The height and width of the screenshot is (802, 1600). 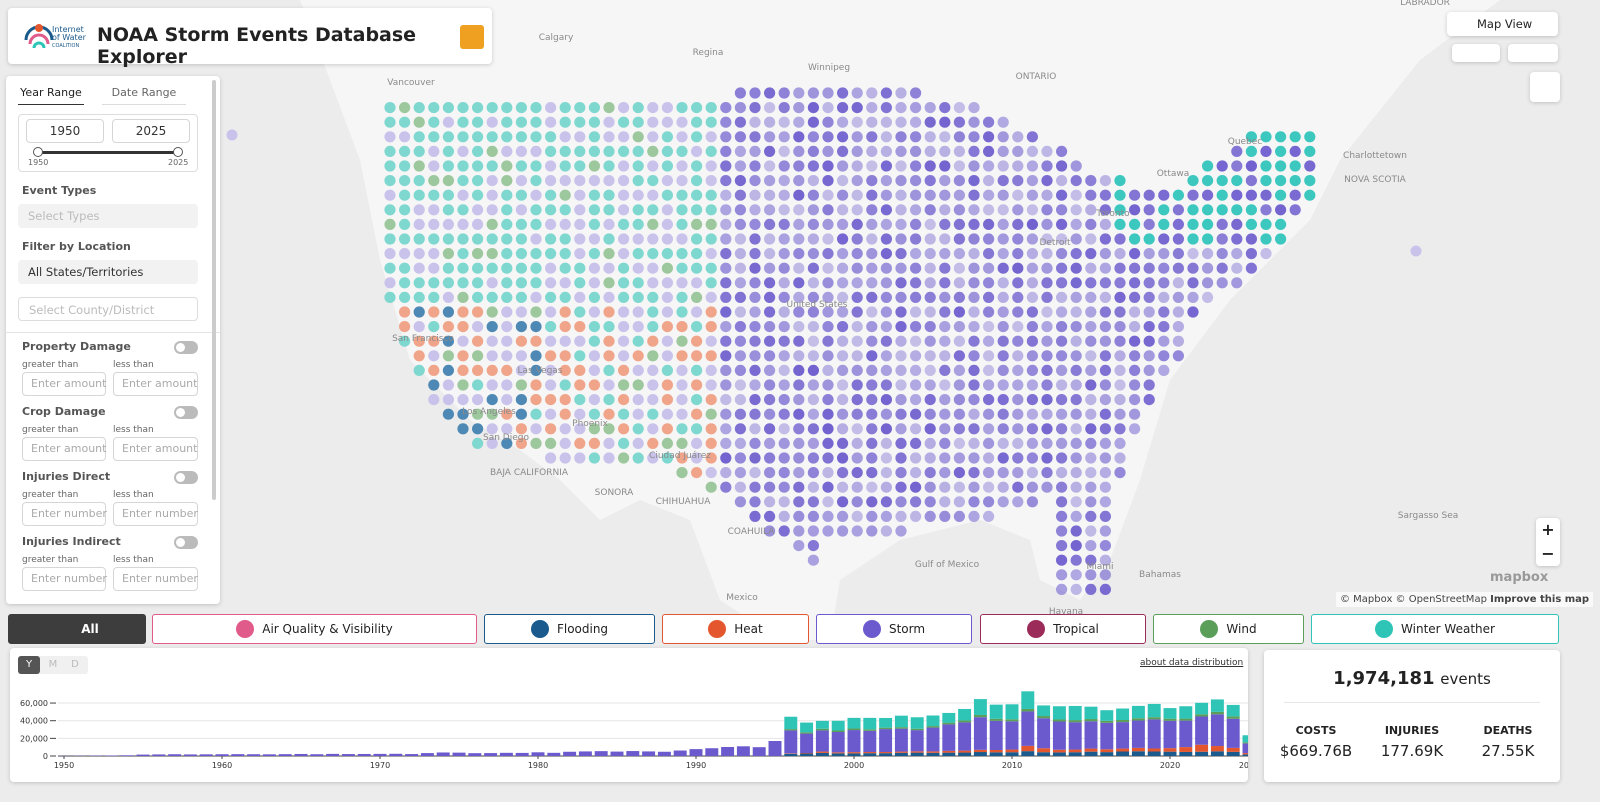 I want to click on resolution-button: Y, so click(x=29, y=665).